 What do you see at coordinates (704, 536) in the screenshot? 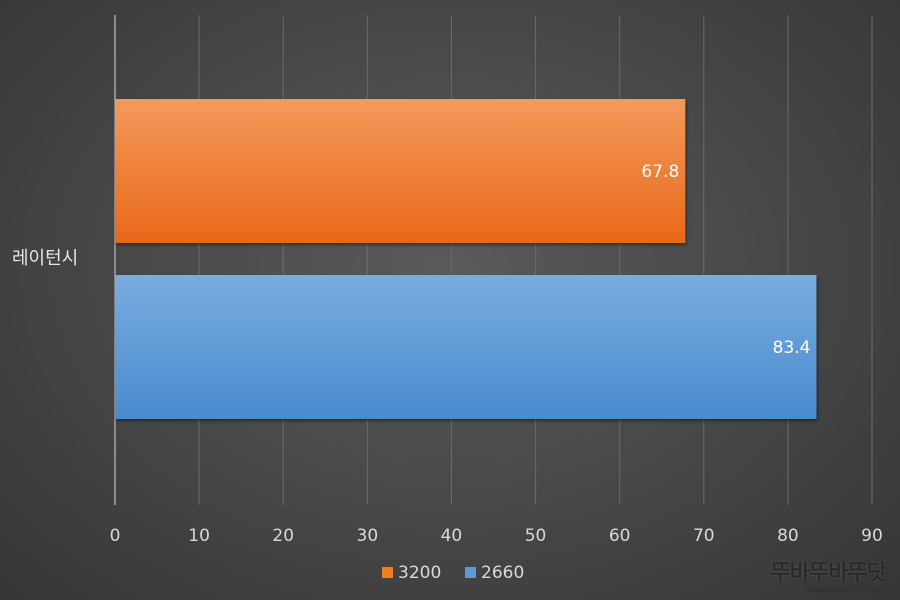
I see `x-tick-label: 70` at bounding box center [704, 536].